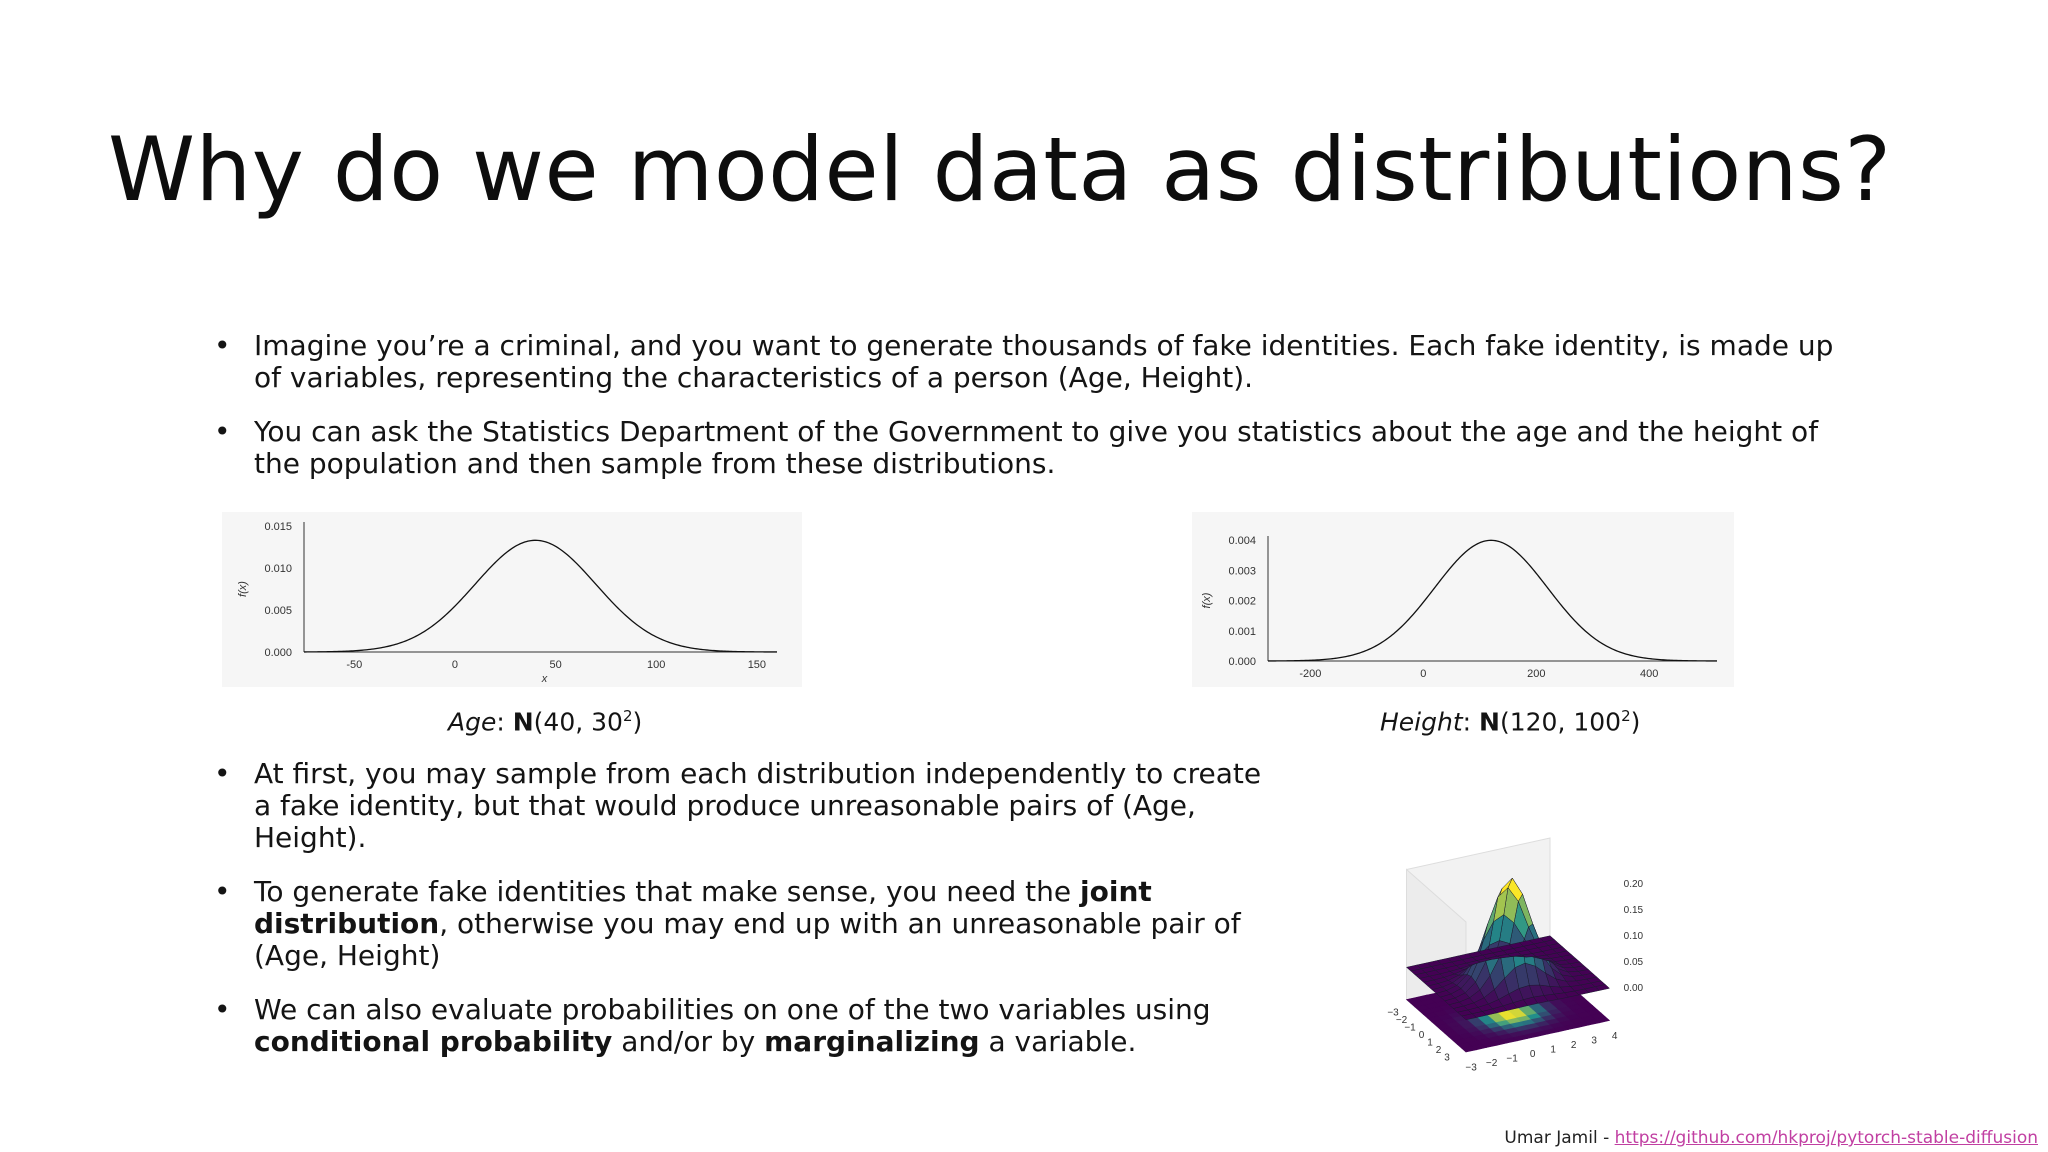  Describe the element at coordinates (278, 527) in the screenshot. I see `y-tick-label: 0.015` at that location.